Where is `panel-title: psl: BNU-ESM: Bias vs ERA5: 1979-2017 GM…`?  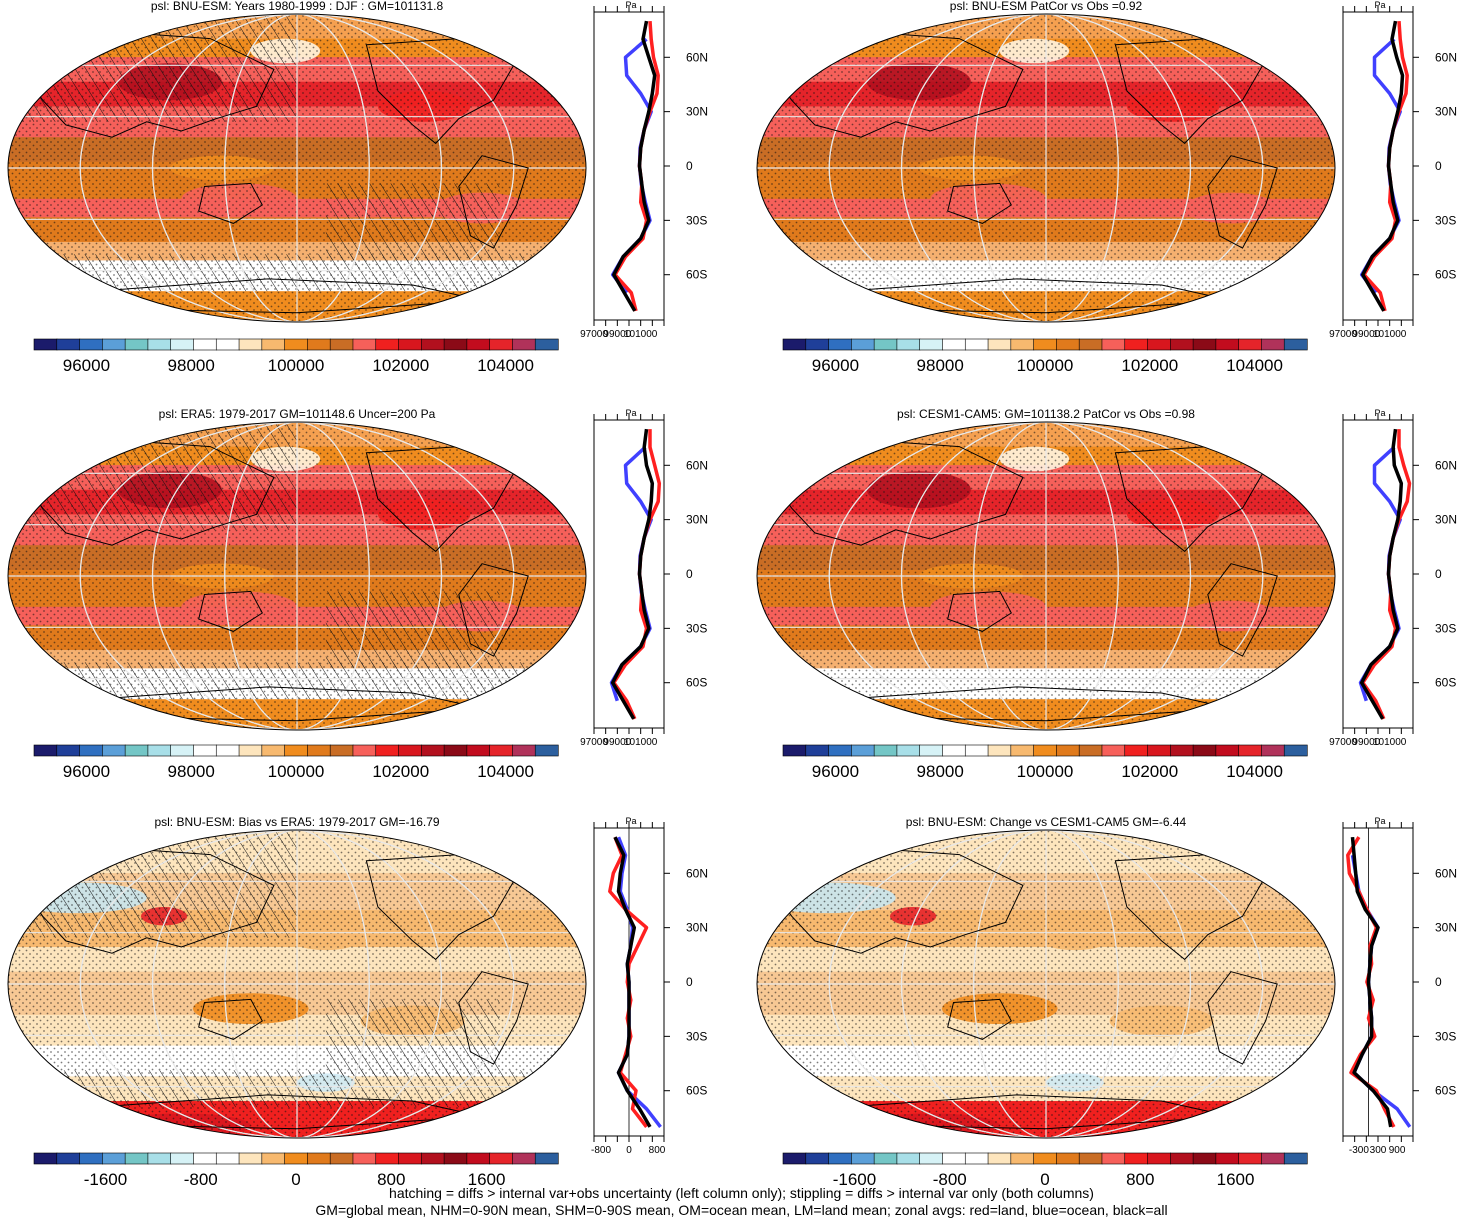
panel-title: psl: BNU-ESM: Bias vs ERA5: 1979-2017 GM… is located at coordinates (296, 822).